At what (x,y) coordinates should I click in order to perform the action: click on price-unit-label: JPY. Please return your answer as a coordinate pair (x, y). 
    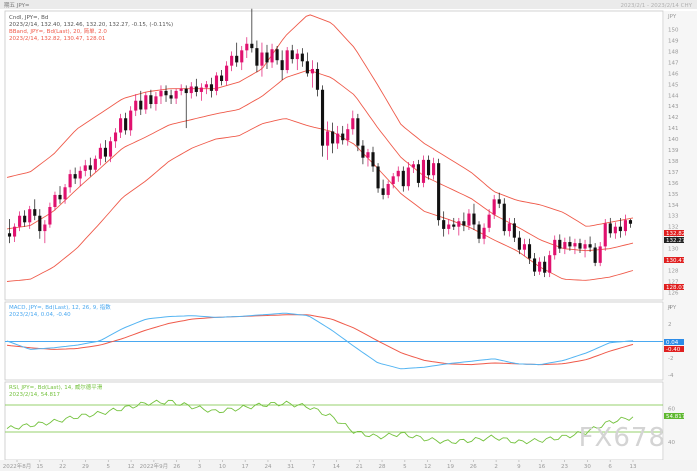
    Looking at the image, I should click on (672, 17).